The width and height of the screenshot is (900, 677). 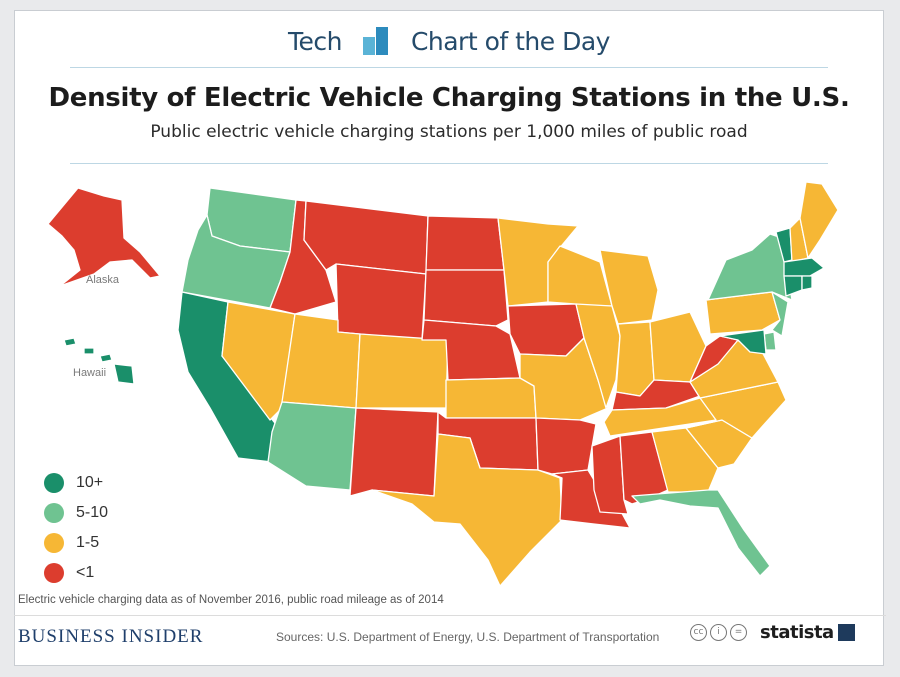 I want to click on brand-header: Tech Chart of the Day, so click(x=449, y=40).